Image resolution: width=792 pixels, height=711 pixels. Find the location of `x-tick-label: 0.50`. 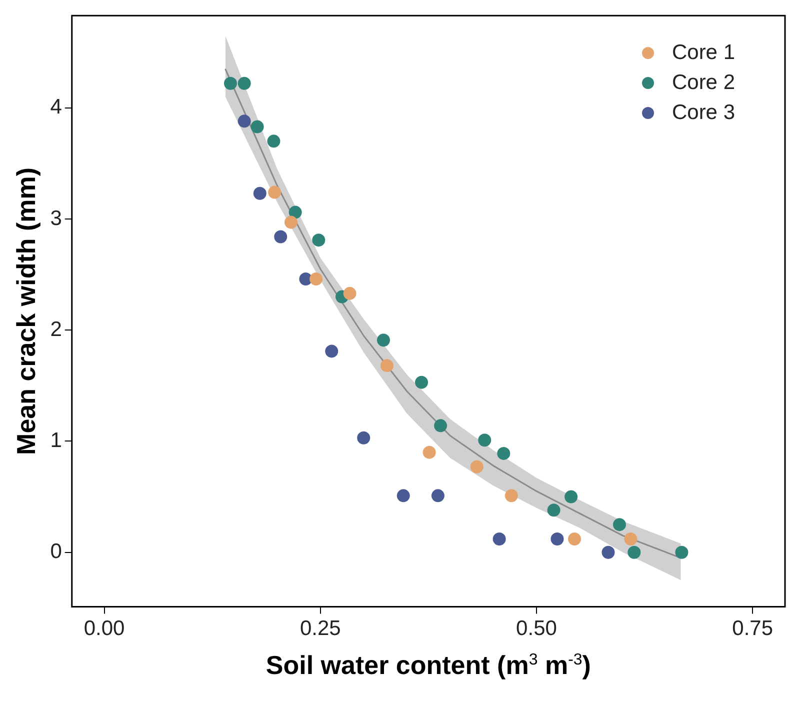

x-tick-label: 0.50 is located at coordinates (536, 628).